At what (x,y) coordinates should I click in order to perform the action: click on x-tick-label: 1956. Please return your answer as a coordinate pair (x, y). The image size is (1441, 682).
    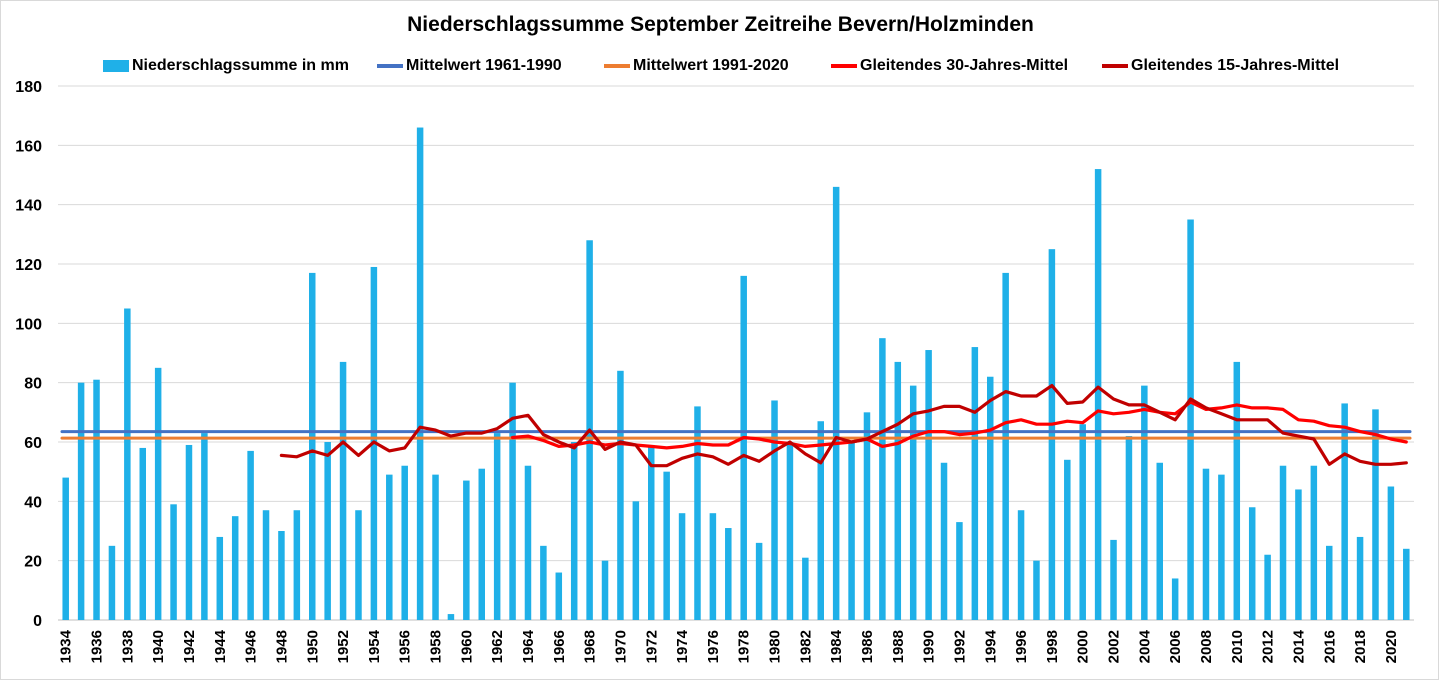
    Looking at the image, I should click on (405, 646).